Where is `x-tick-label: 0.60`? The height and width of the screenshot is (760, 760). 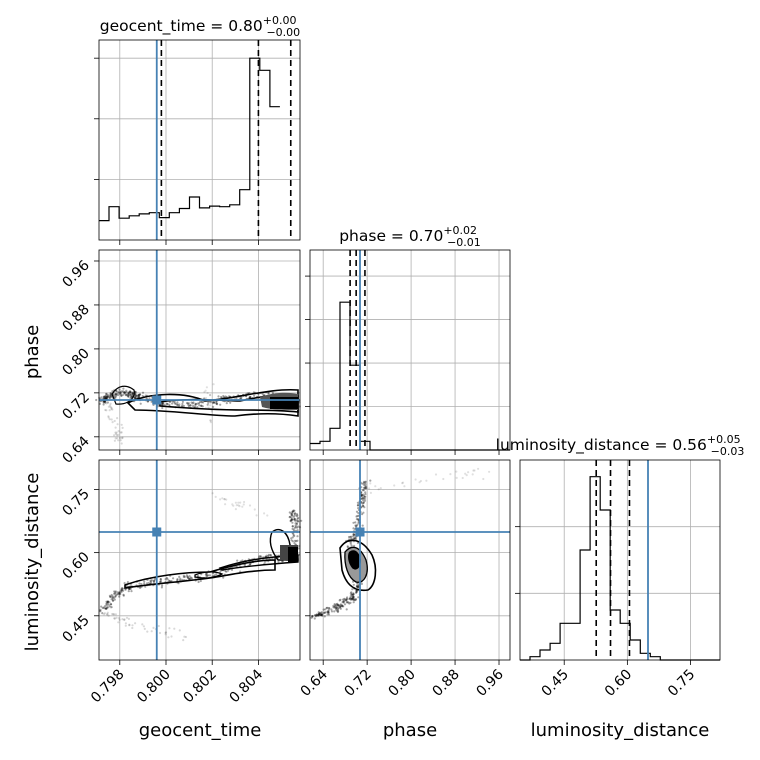
x-tick-label: 0.60 is located at coordinates (618, 683).